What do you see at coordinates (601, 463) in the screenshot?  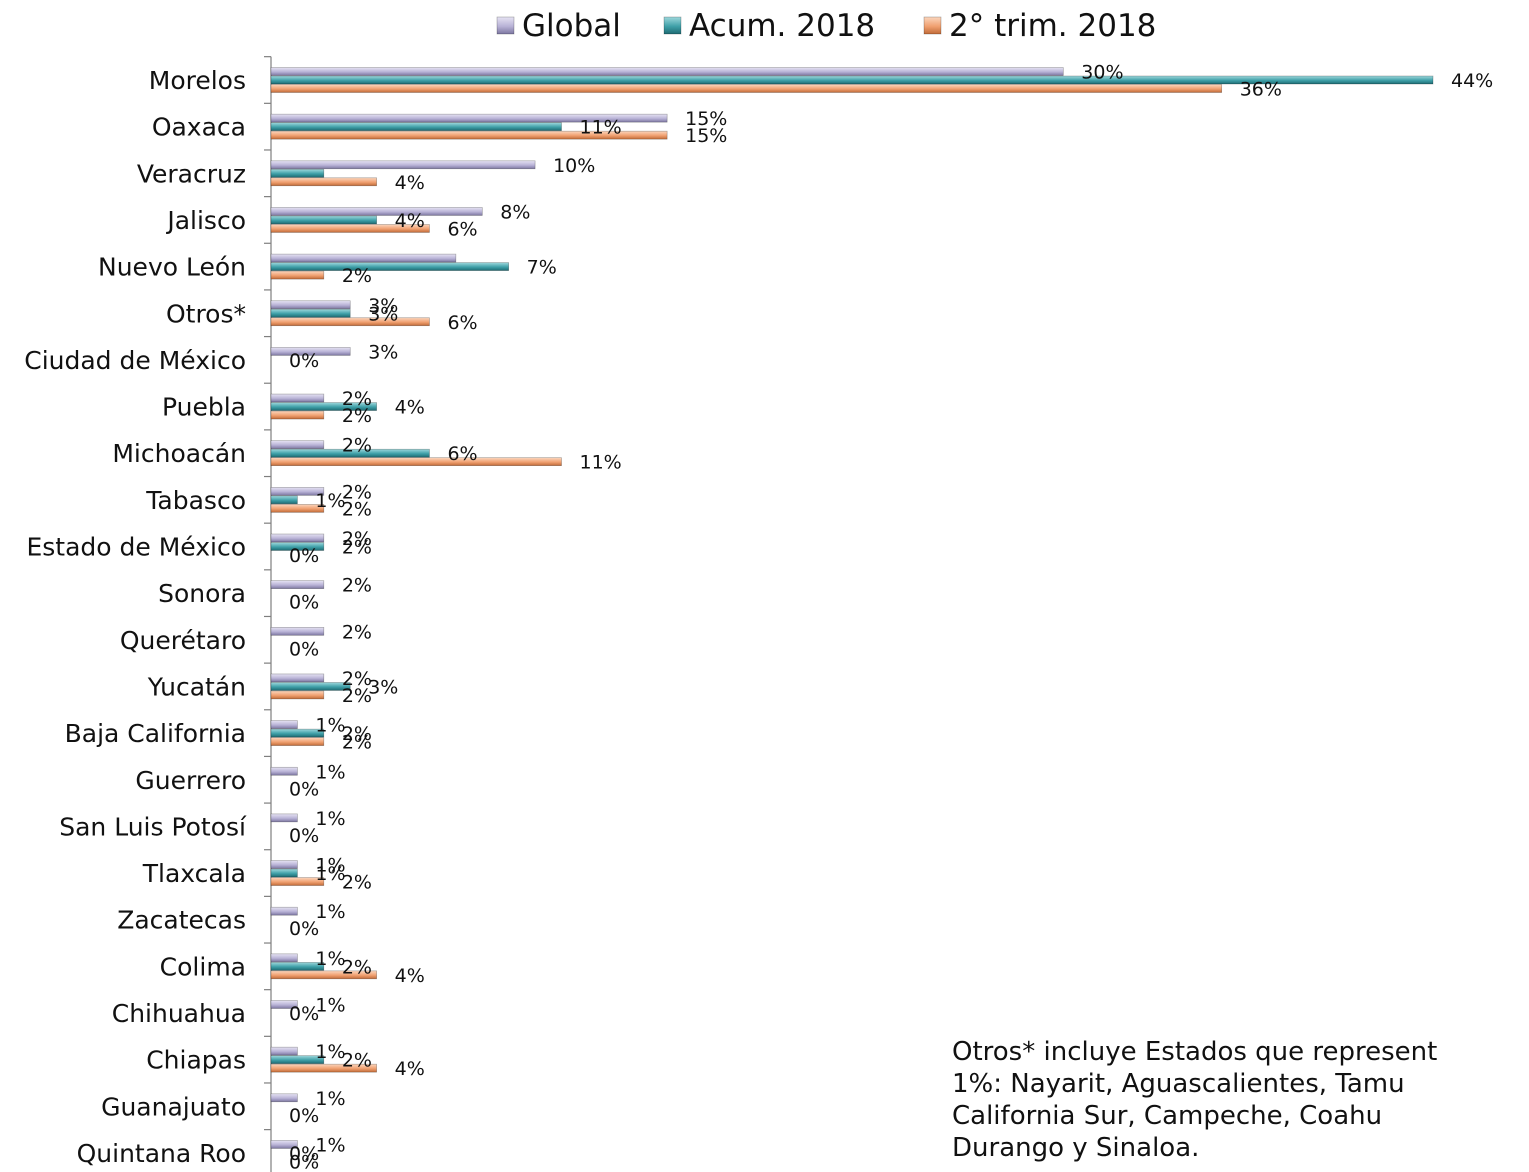 I see `data-label-2-trim-2018-michoacan: 11%` at bounding box center [601, 463].